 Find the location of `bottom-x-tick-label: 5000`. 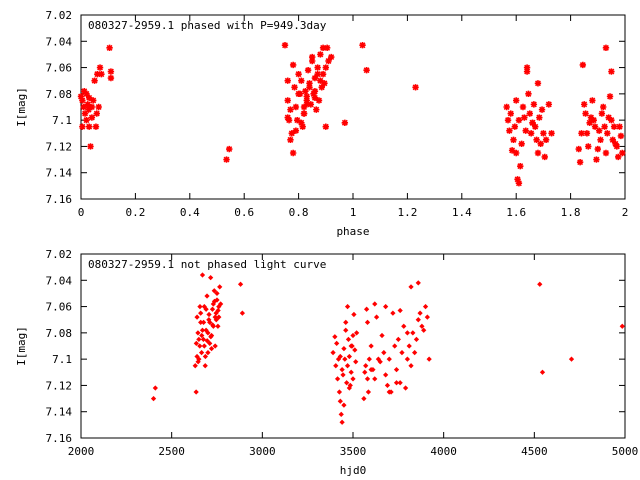

bottom-x-tick-label: 5000 is located at coordinates (625, 451).